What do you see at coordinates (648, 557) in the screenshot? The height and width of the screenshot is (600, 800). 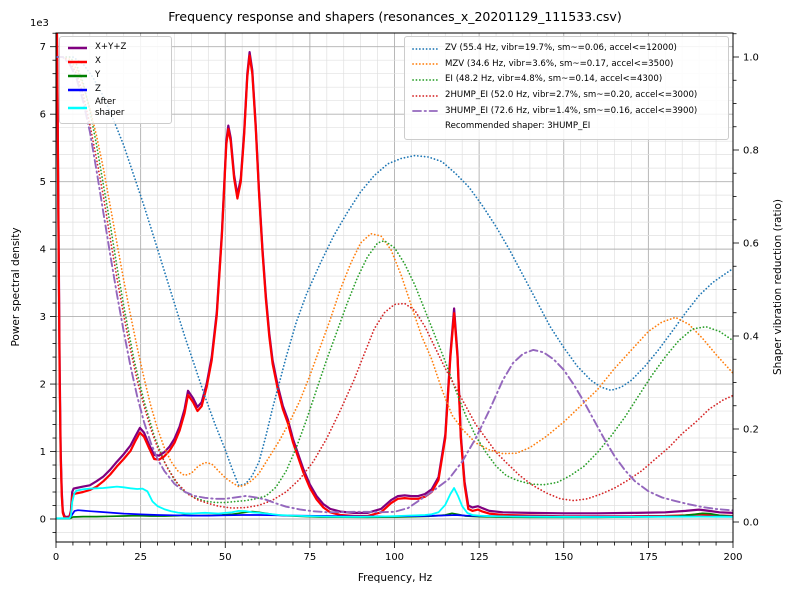 I see `x-tick-label: 175` at bounding box center [648, 557].